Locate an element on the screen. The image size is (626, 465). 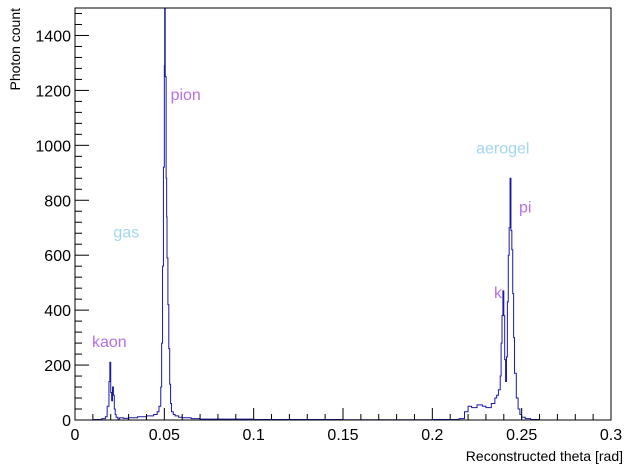
y-tick-label: 400 is located at coordinates (57, 311).